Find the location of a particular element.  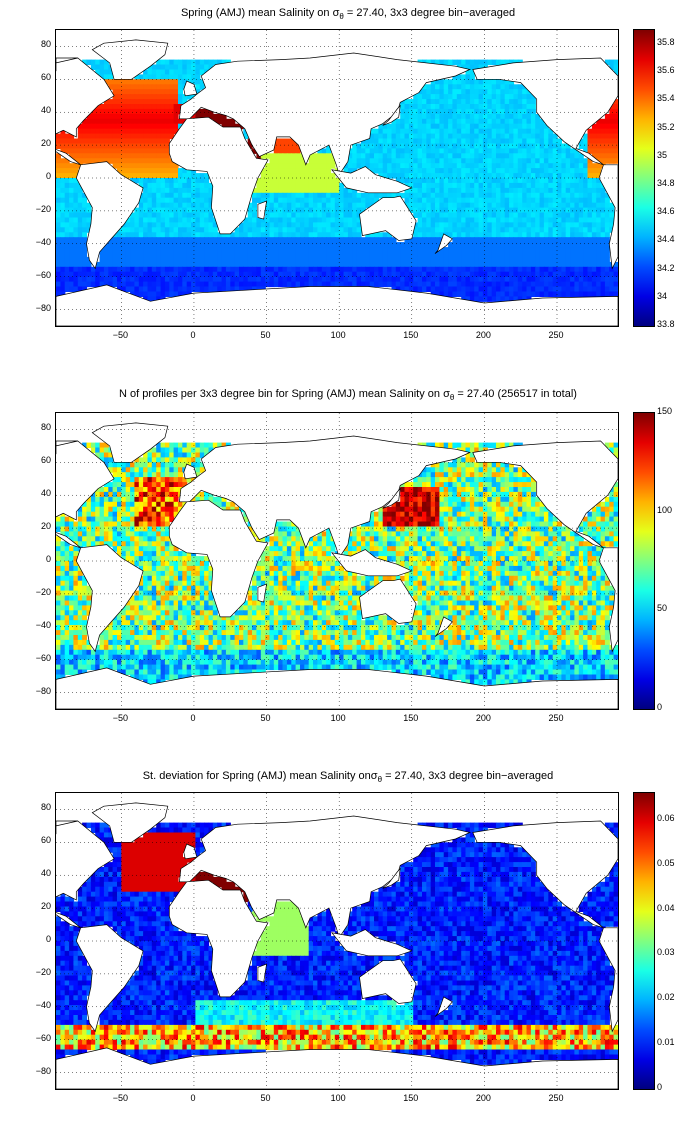

colorbar-tick-label: 33.8 is located at coordinates (666, 324).